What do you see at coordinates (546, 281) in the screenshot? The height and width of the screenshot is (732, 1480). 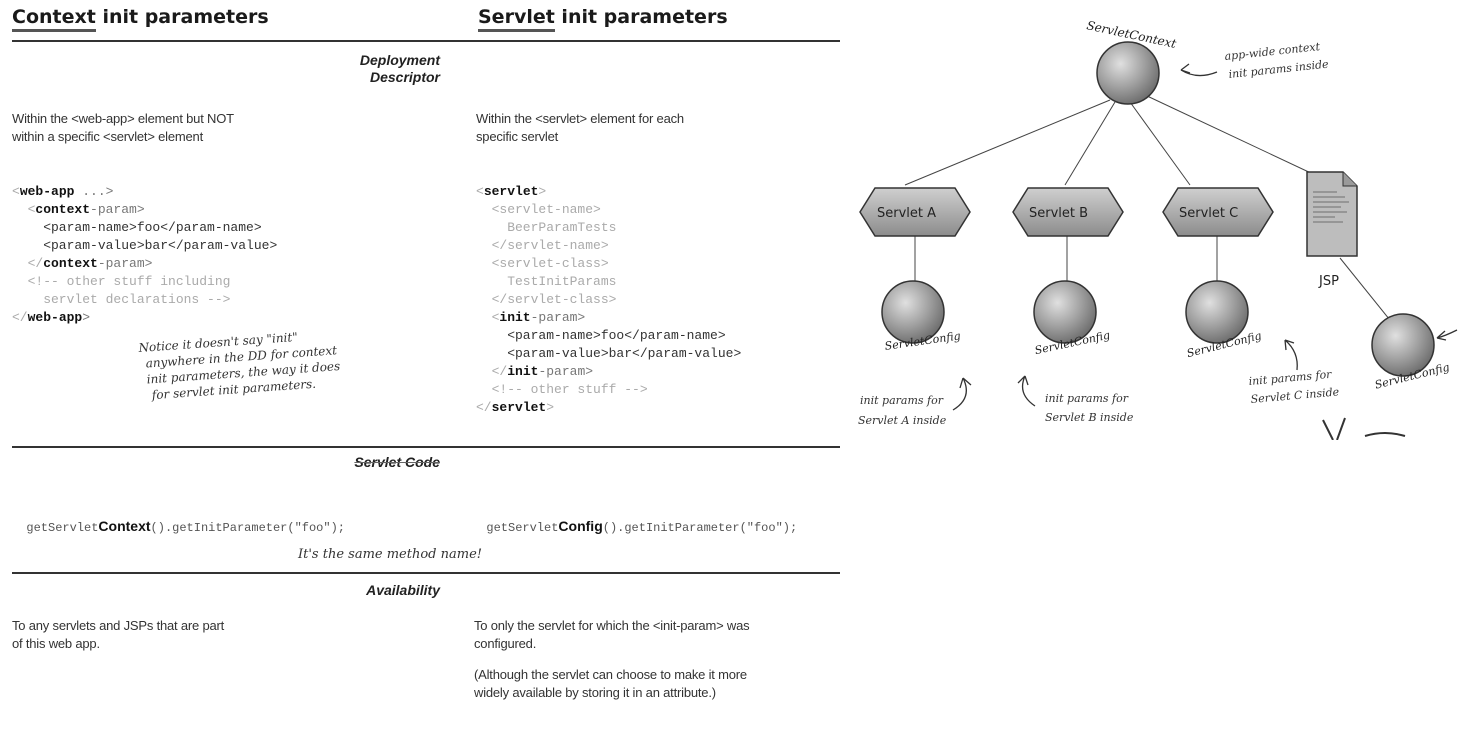 I see `code-line: TestInitParams` at bounding box center [546, 281].